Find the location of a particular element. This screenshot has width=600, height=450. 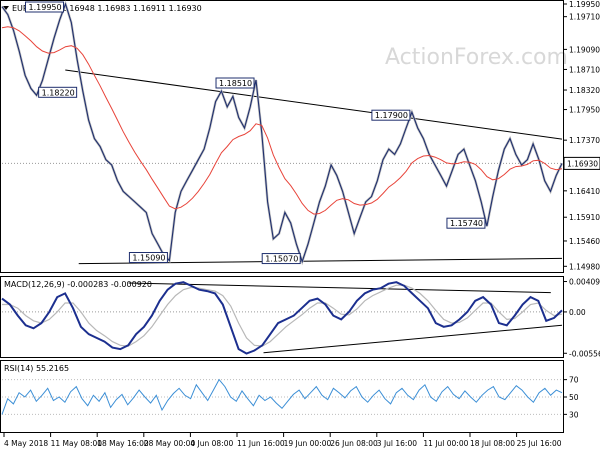

x-tick-label: 4 May 2018 is located at coordinates (26, 443).